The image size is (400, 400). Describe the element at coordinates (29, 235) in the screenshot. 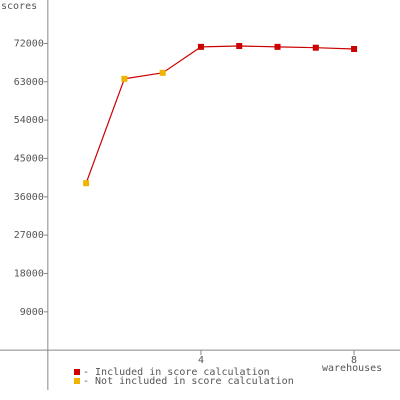

I see `y-tick-label: 27000` at that location.